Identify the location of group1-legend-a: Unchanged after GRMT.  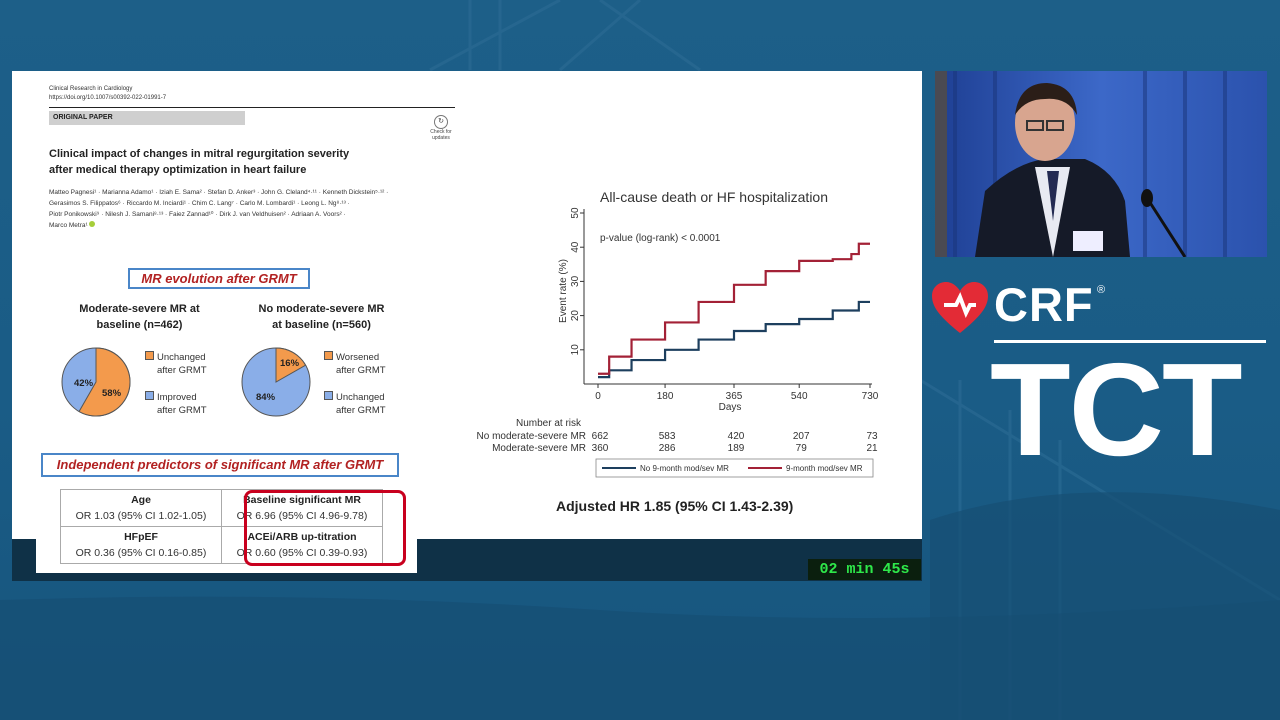
(176, 364).